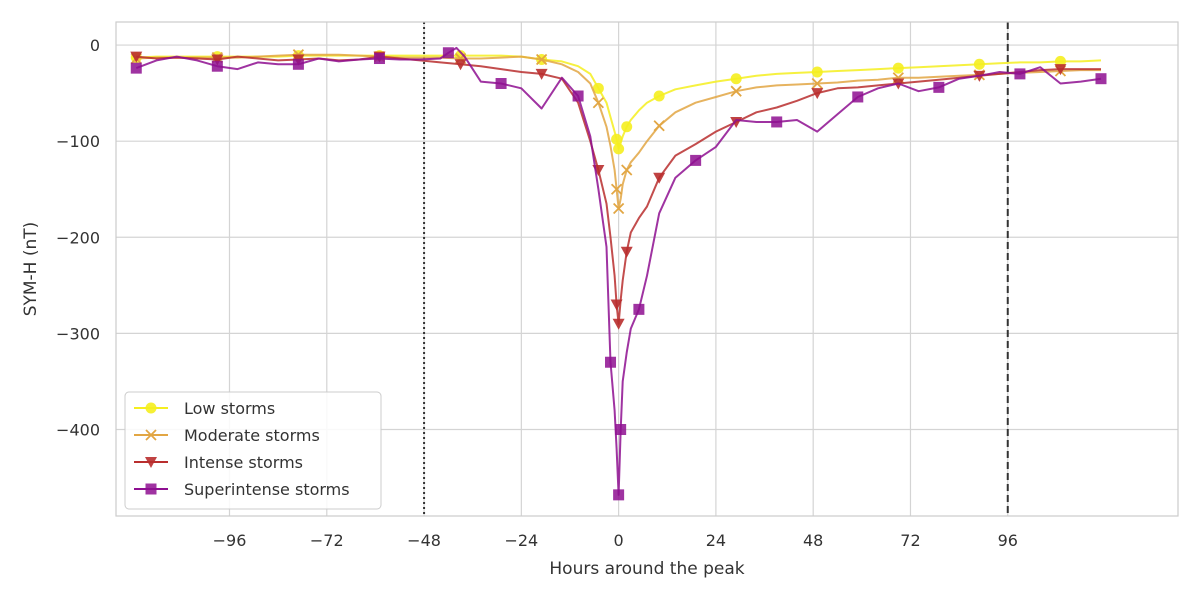 The width and height of the screenshot is (1200, 600). What do you see at coordinates (716, 540) in the screenshot?
I see `x-tick-label: 24` at bounding box center [716, 540].